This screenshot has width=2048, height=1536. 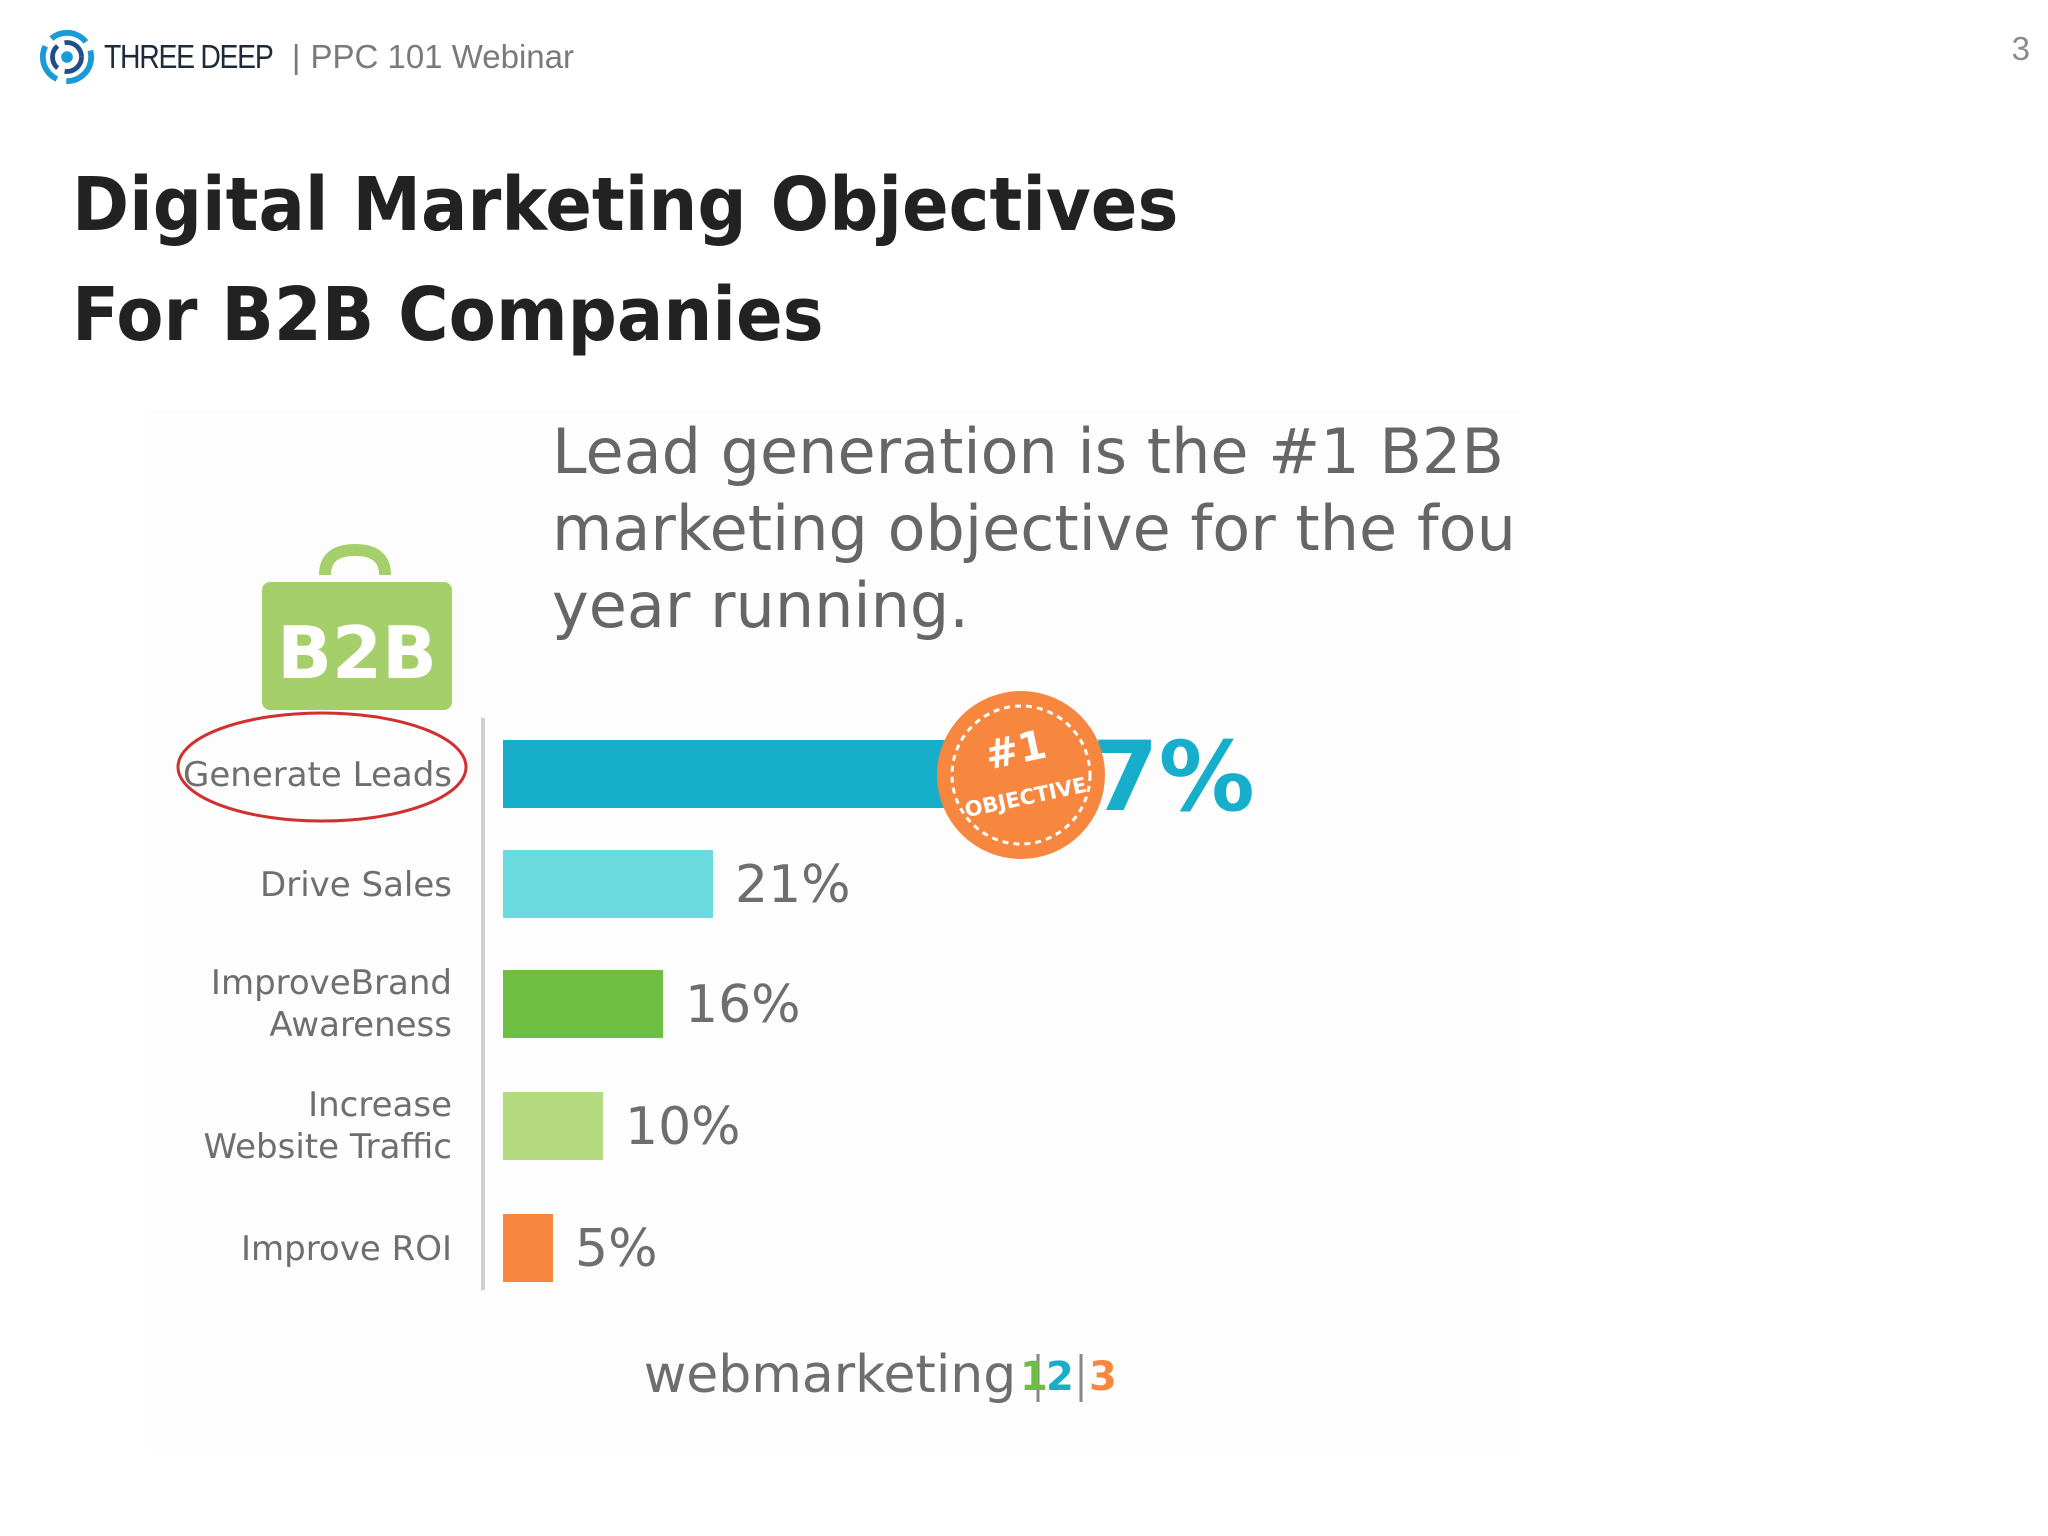 What do you see at coordinates (1034, 1377) in the screenshot?
I see `logo-digit-1: 1` at bounding box center [1034, 1377].